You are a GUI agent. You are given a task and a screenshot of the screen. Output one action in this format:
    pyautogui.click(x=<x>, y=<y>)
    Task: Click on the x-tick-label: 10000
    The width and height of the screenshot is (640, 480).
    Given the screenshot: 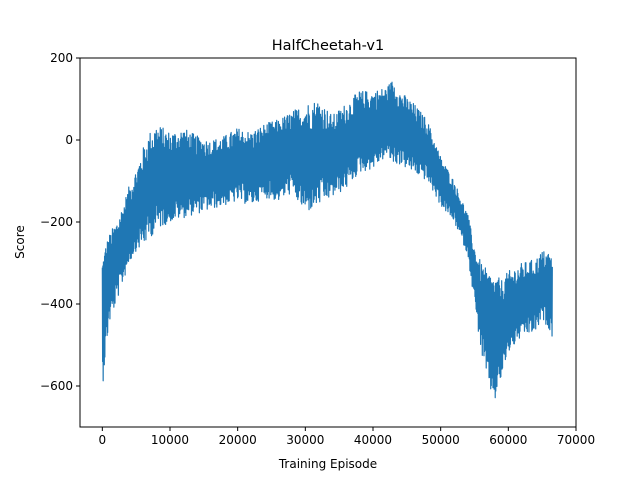 What is the action you would take?
    pyautogui.click(x=170, y=440)
    